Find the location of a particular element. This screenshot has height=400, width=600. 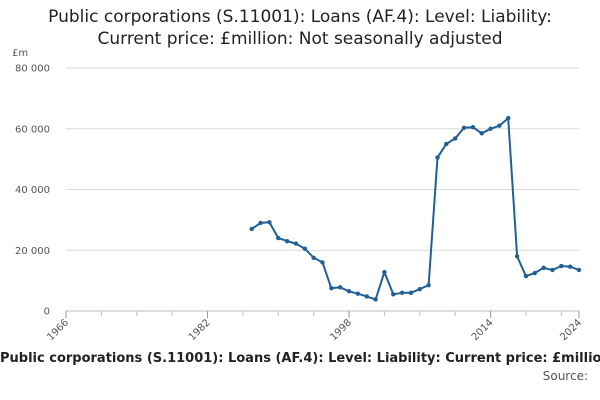

y-tick-label: 20 000 is located at coordinates (32, 251).